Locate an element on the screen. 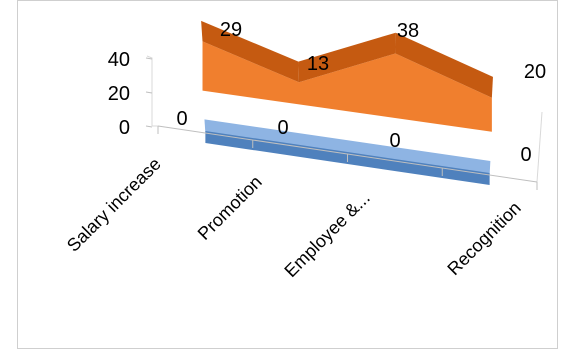  data-label-orange: 20 is located at coordinates (535, 72).